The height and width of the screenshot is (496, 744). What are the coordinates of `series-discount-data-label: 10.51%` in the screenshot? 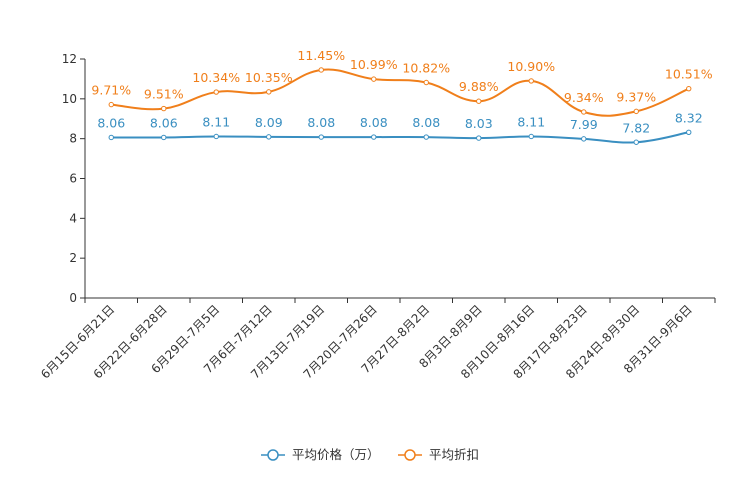 It's located at (689, 74).